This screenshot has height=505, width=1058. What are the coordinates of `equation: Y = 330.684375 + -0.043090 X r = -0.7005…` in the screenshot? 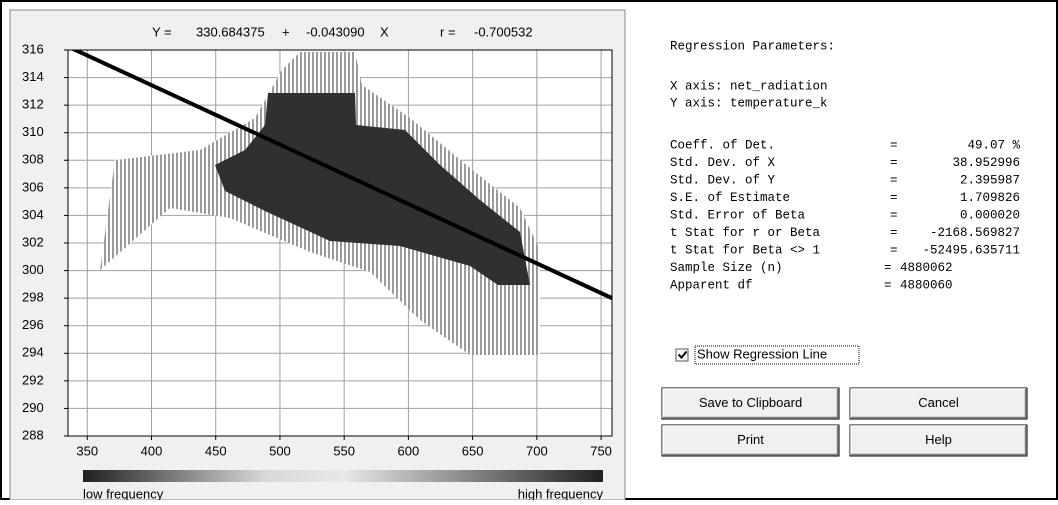 It's located at (342, 31).